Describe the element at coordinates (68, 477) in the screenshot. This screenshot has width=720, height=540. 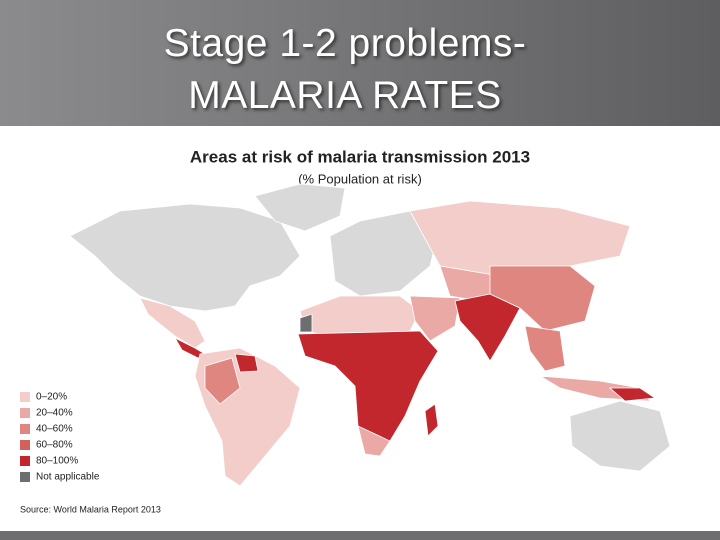
I see `legend-label: Not applicable` at that location.